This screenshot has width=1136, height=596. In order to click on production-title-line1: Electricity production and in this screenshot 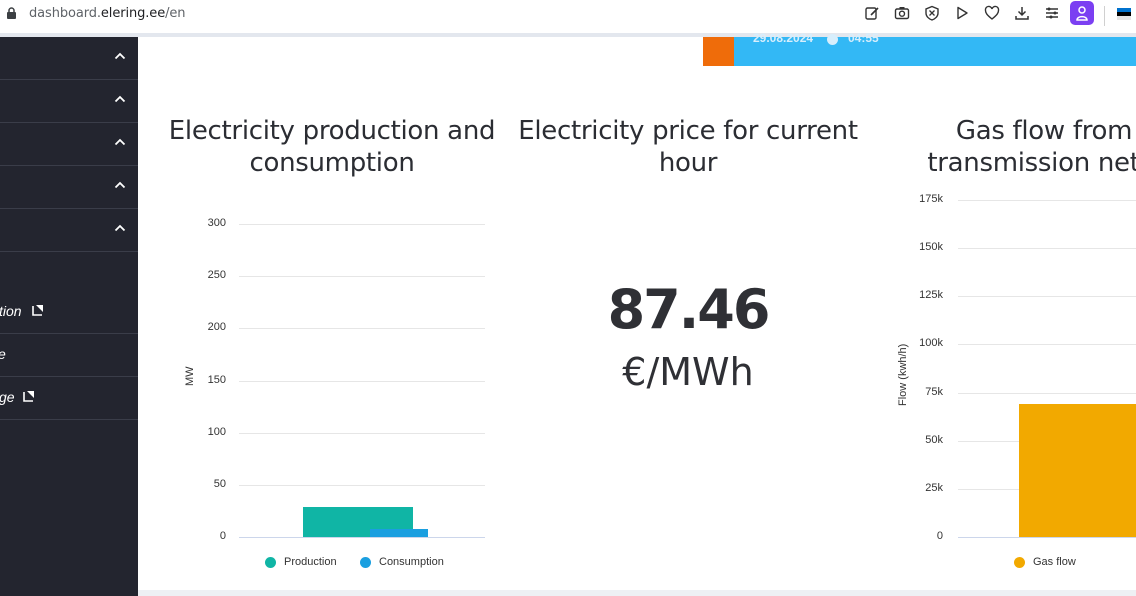, I will do `click(332, 131)`.